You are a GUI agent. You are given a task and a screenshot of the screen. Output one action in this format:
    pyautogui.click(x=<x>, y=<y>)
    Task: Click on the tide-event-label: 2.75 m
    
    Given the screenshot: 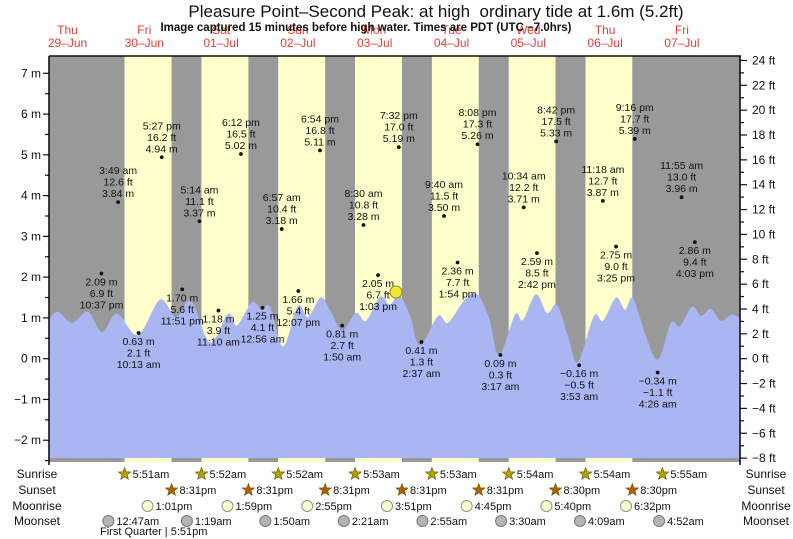 What is the action you would take?
    pyautogui.click(x=616, y=256)
    